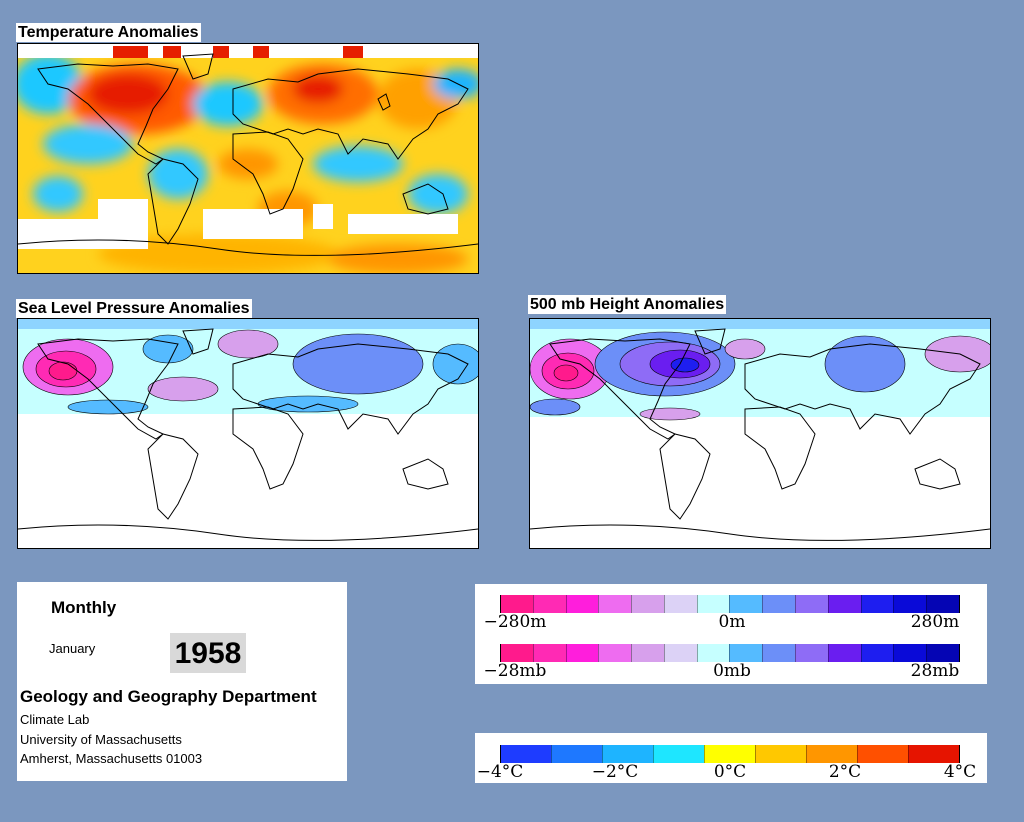 The image size is (1024, 822). Describe the element at coordinates (627, 304) in the screenshot. I see `height-anomalies-title: 500 mb Height Anomalies` at that location.